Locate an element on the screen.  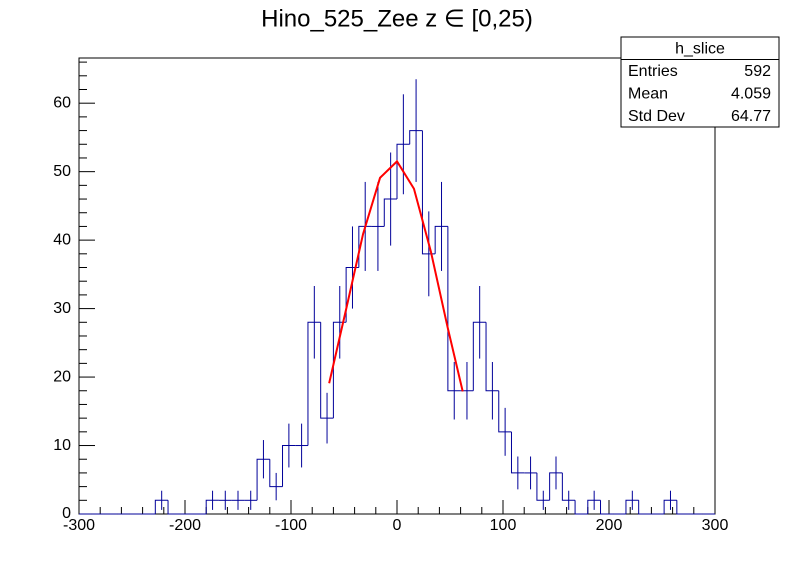
stats-label: Mean is located at coordinates (648, 93).